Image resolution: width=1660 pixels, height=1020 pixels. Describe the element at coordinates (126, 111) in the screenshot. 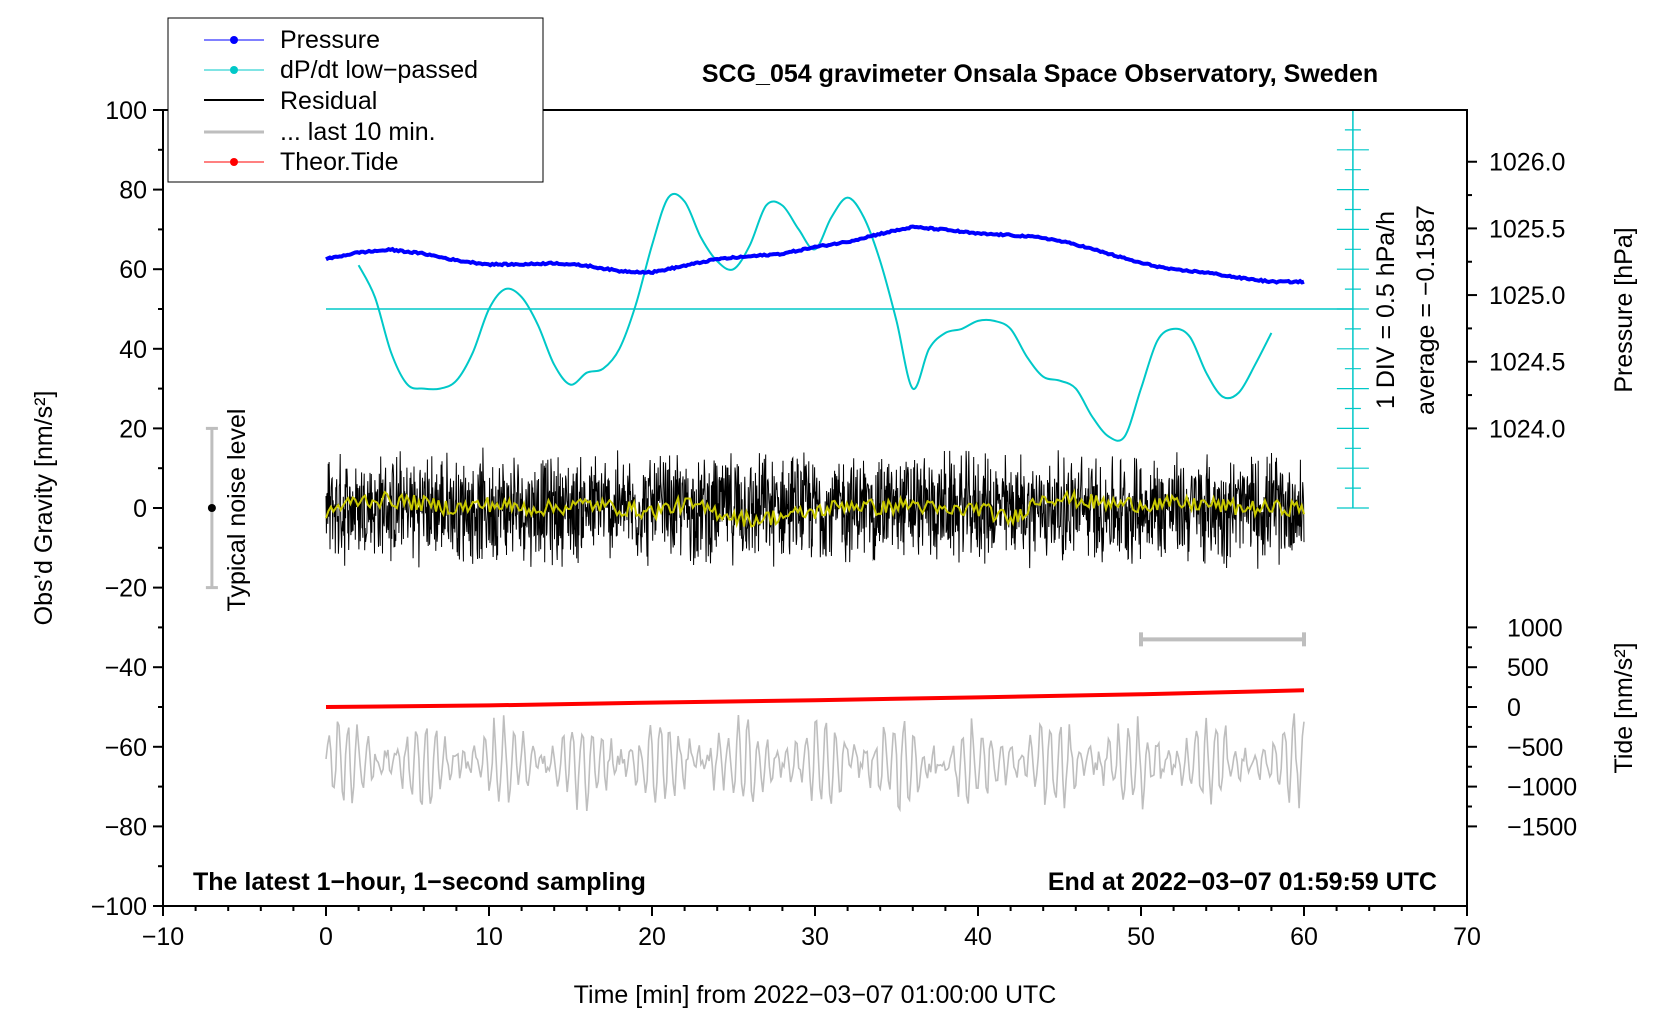

I see `y-tick-label: 100` at that location.